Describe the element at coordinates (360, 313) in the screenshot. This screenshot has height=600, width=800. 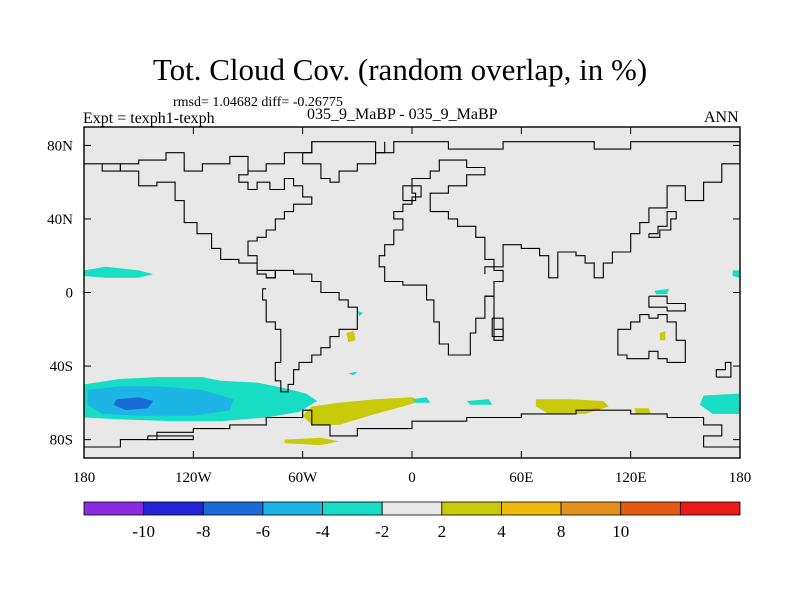
I see `region-brazil-negative` at that location.